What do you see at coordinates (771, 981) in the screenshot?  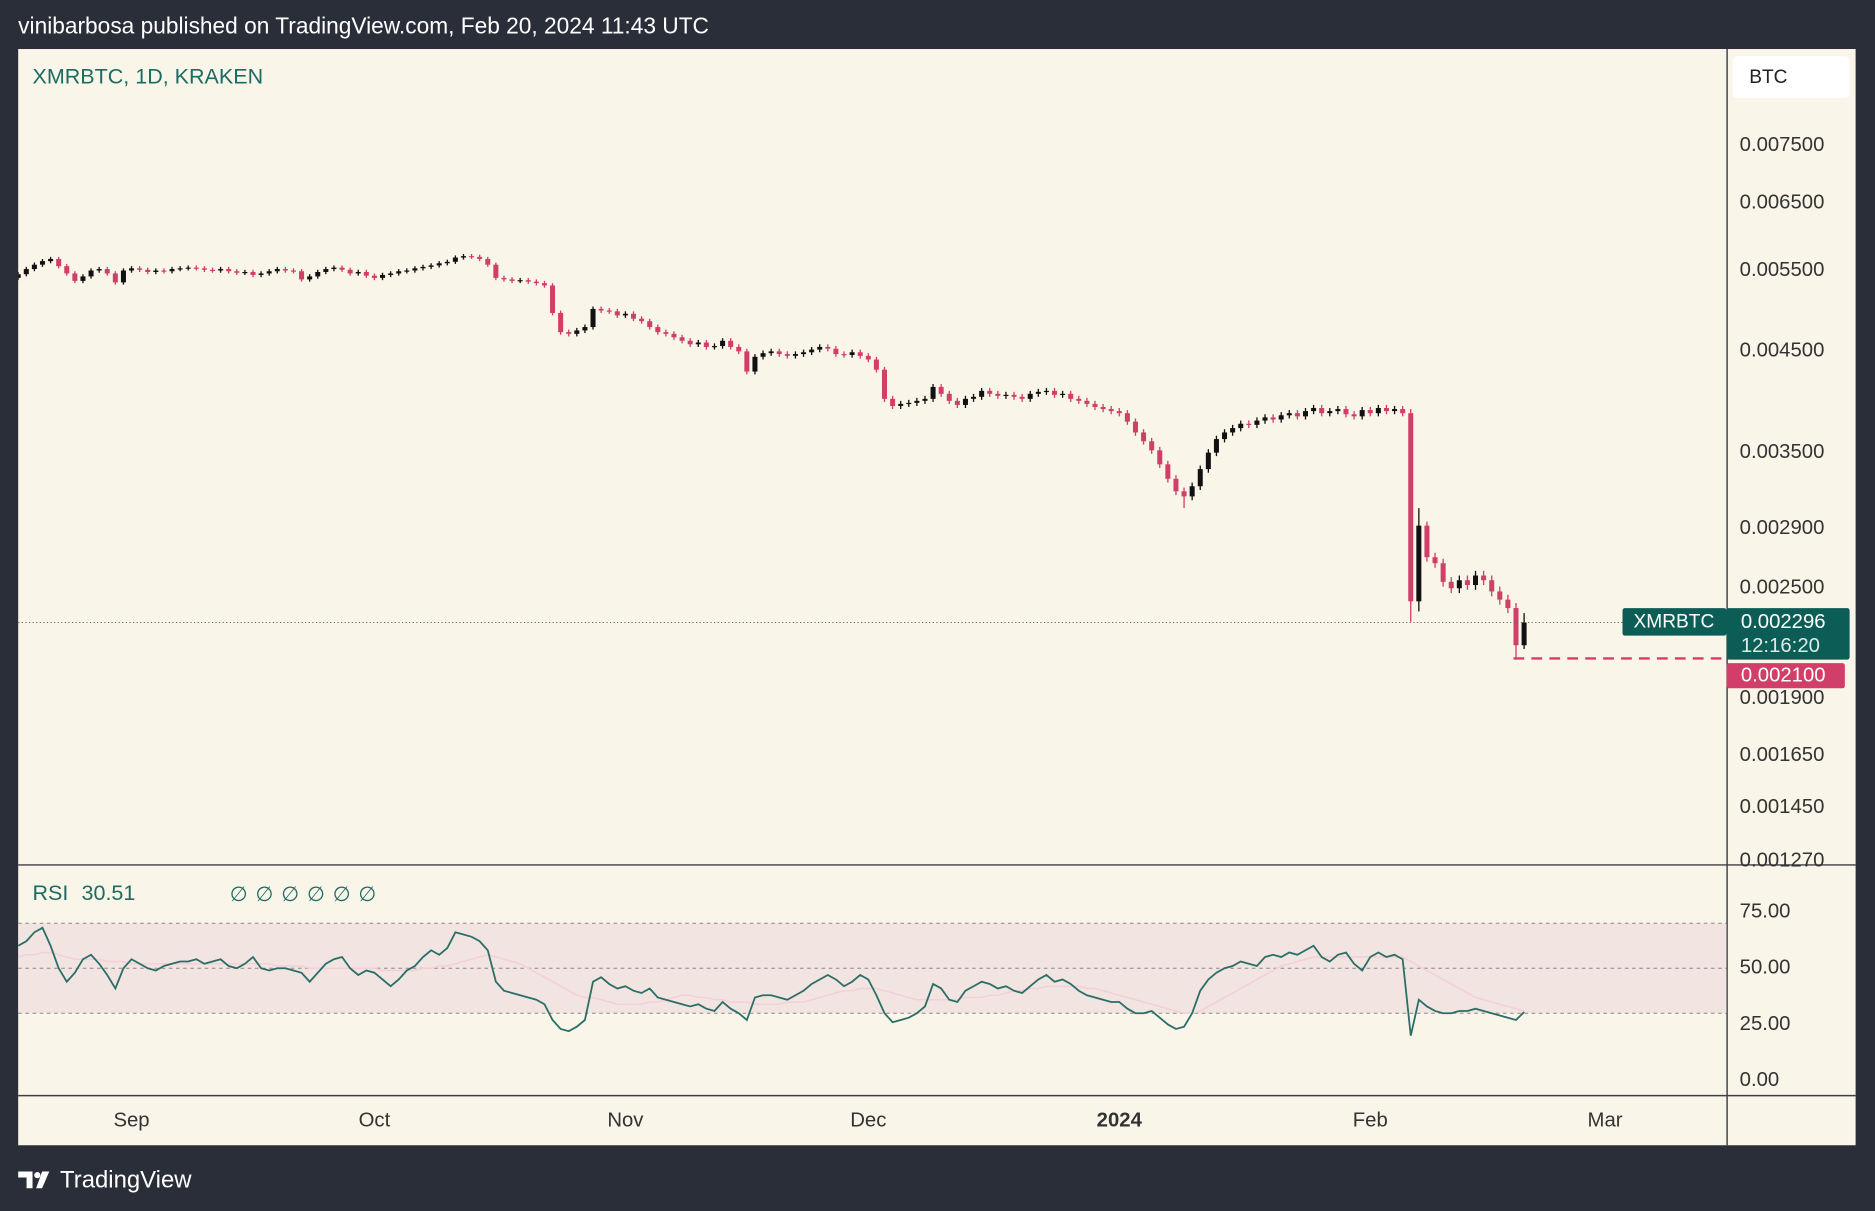 I see `rsi-line` at bounding box center [771, 981].